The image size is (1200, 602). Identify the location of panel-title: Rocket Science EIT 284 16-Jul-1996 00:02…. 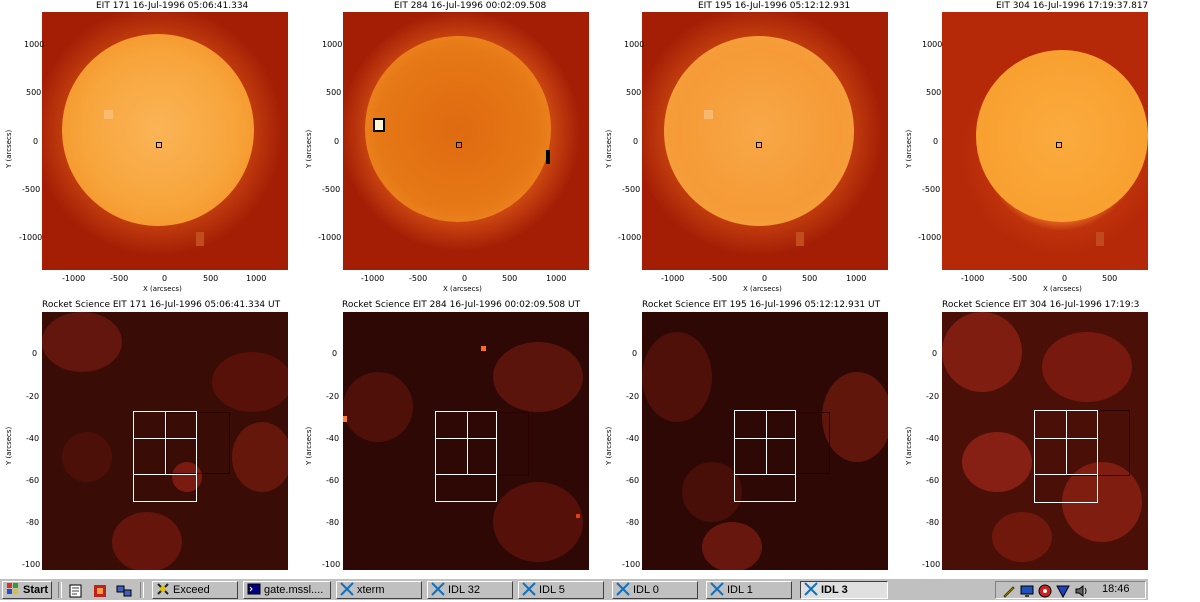
(461, 305).